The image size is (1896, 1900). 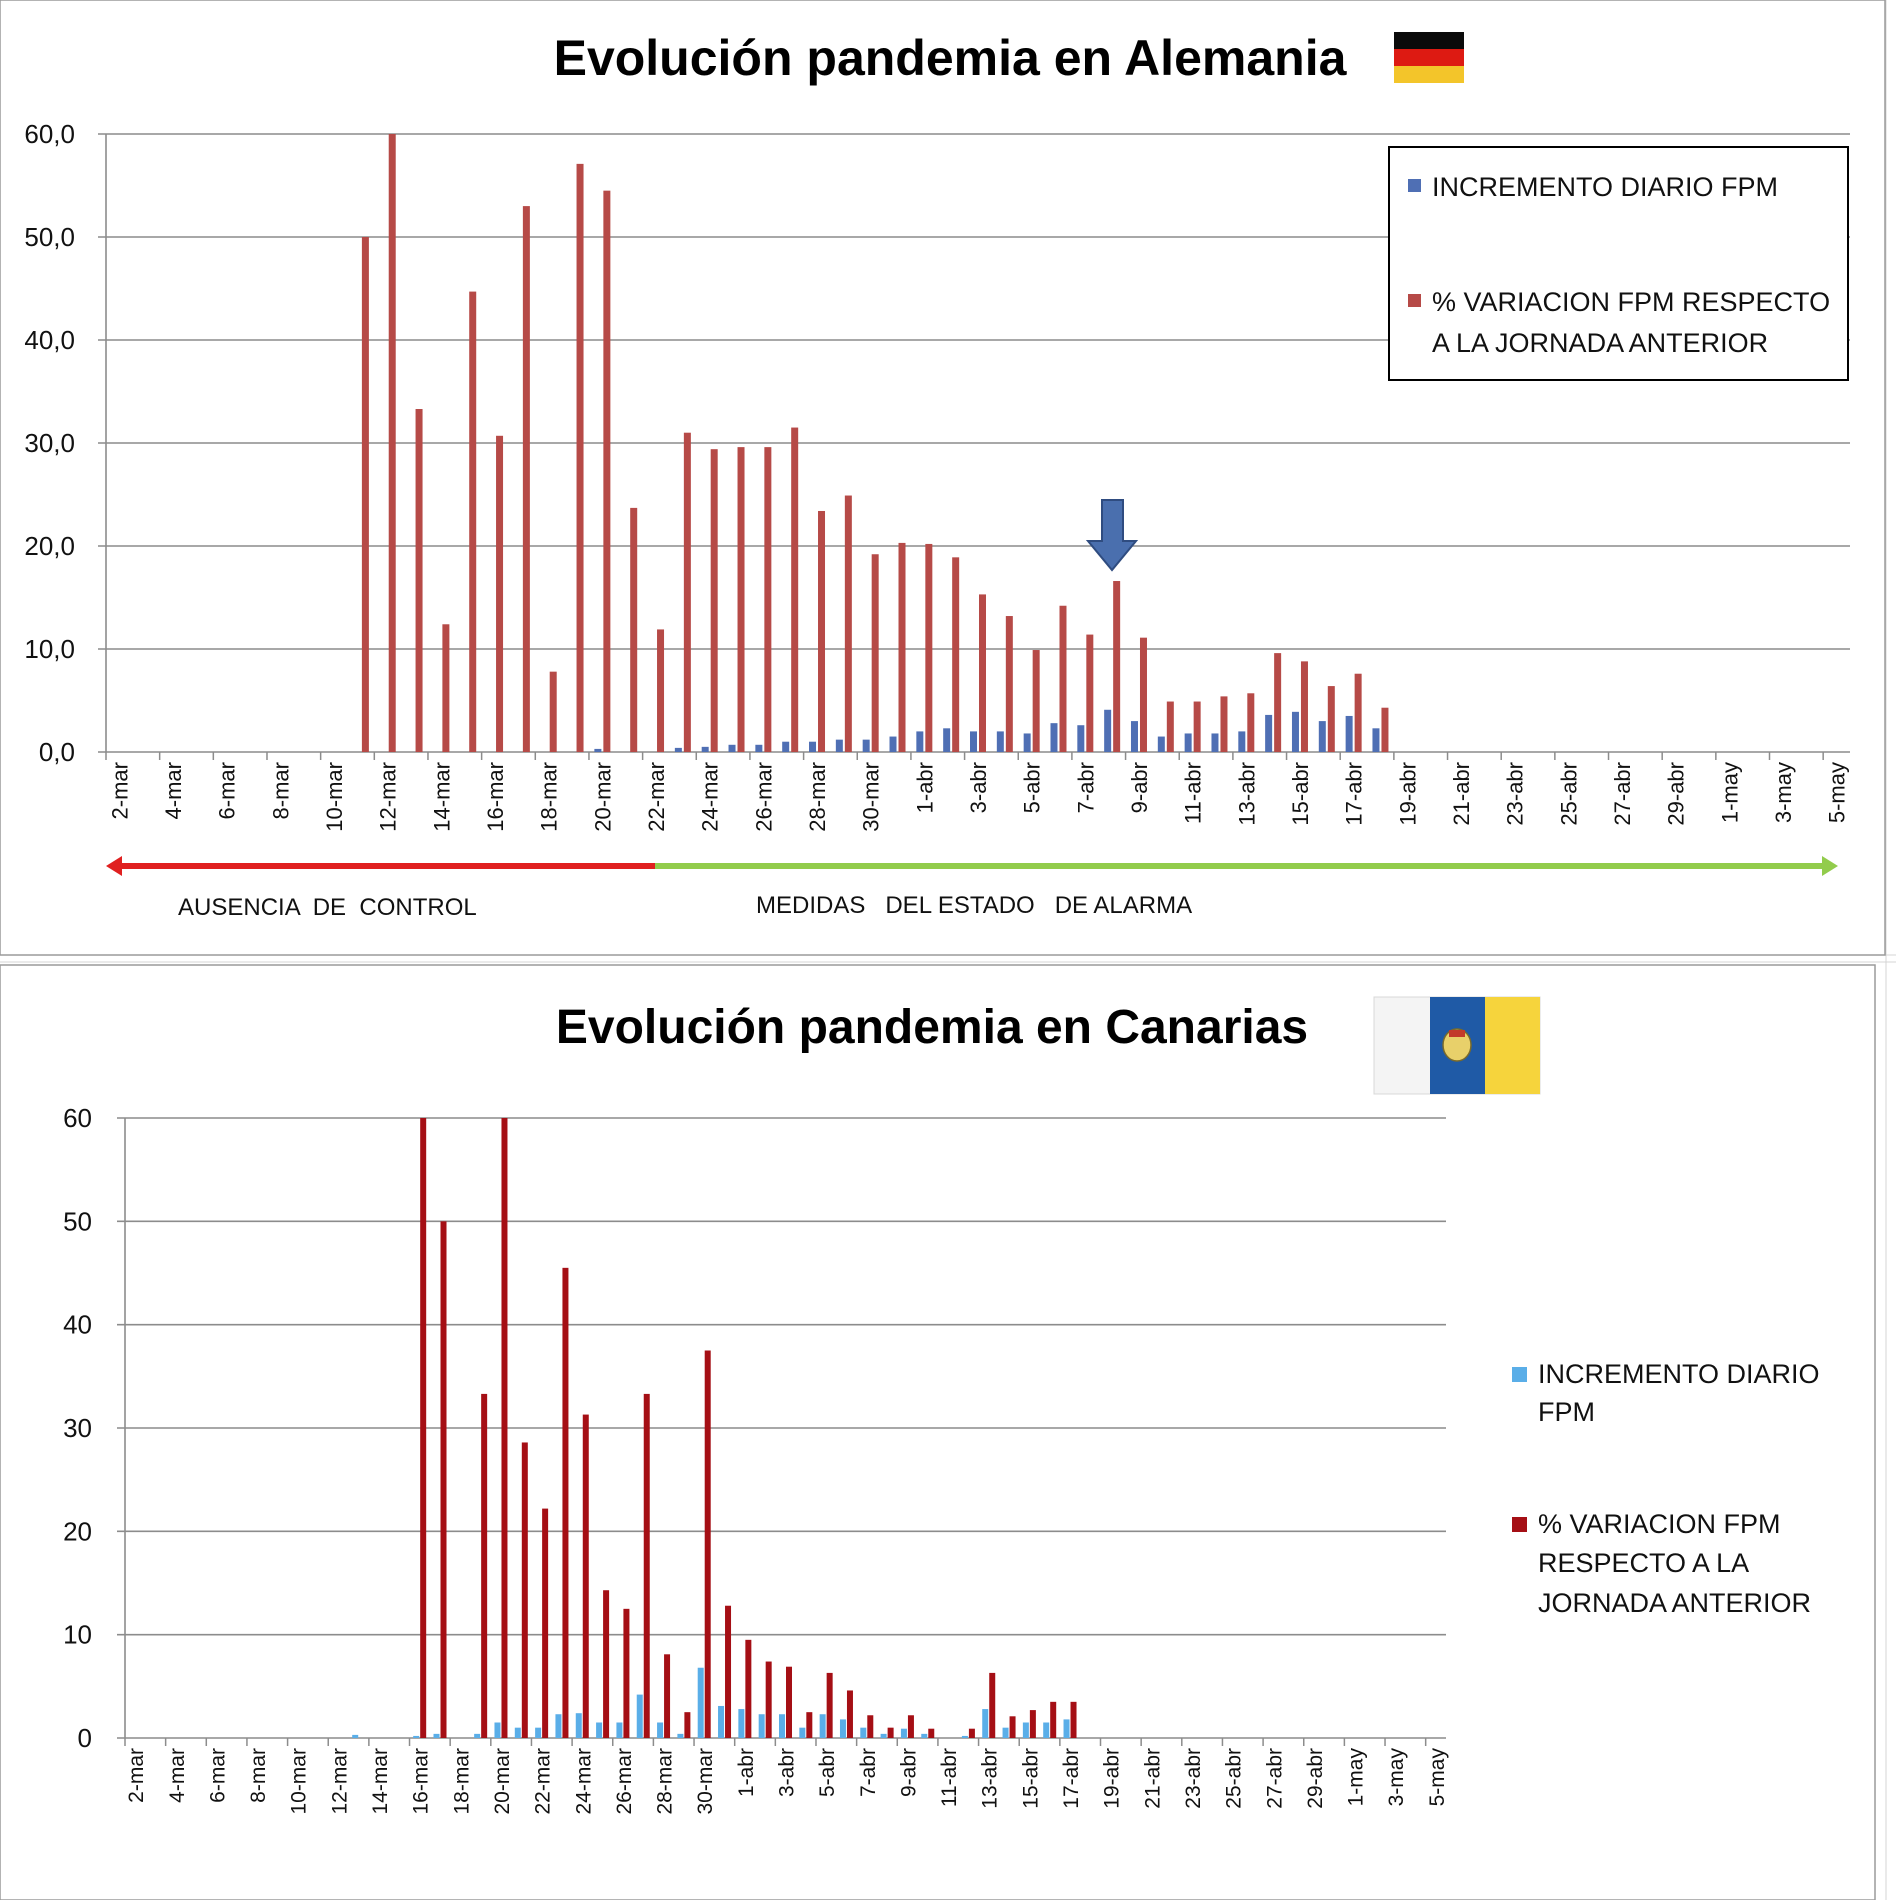 I want to click on x-tick-label: 16-mar, so click(x=495, y=797).